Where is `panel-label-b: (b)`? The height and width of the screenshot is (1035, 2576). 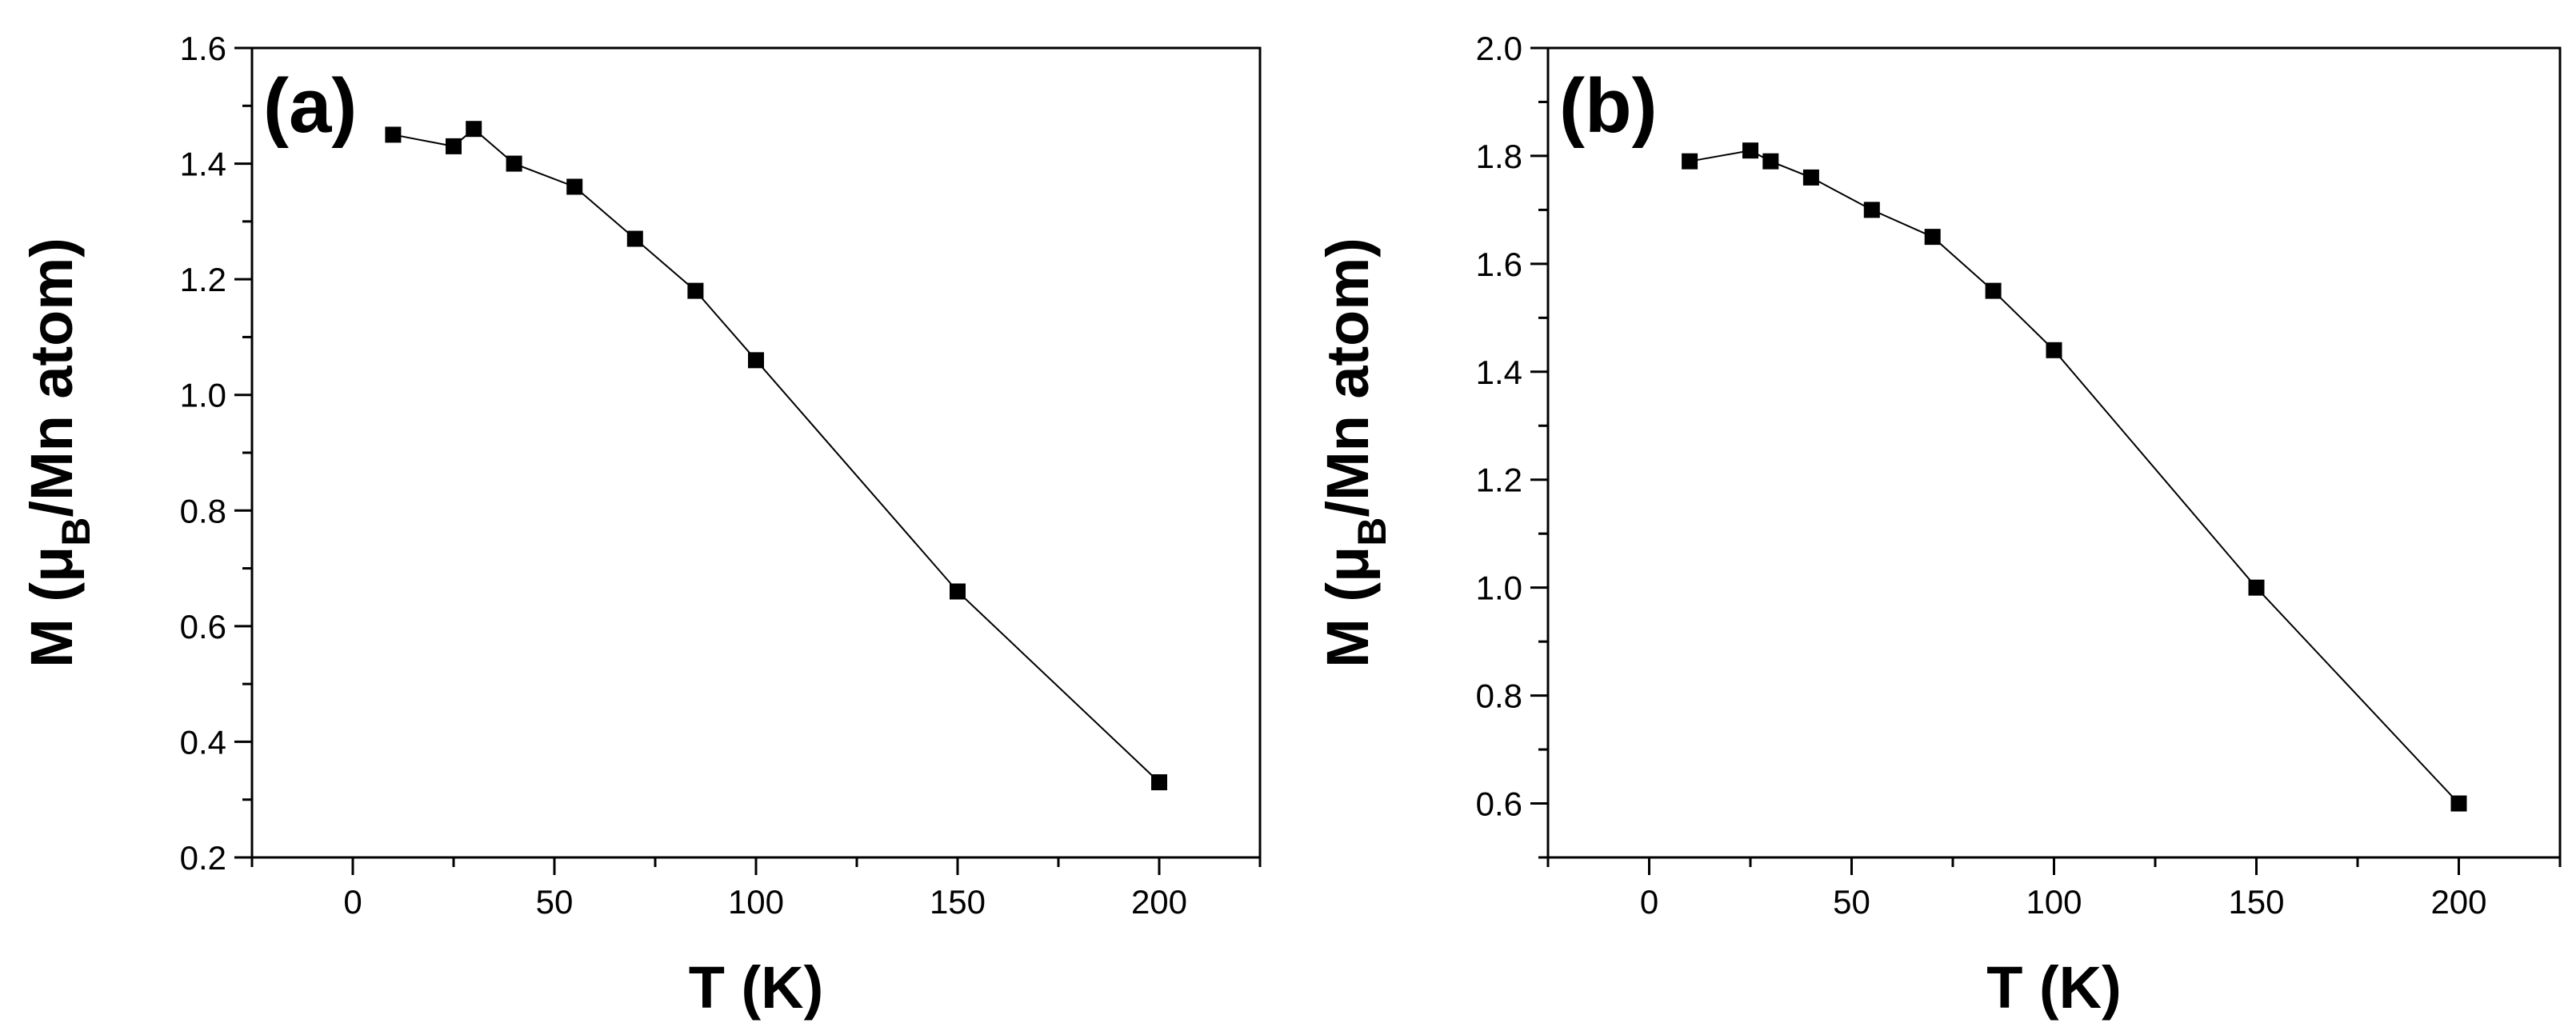 panel-label-b: (b) is located at coordinates (1608, 106).